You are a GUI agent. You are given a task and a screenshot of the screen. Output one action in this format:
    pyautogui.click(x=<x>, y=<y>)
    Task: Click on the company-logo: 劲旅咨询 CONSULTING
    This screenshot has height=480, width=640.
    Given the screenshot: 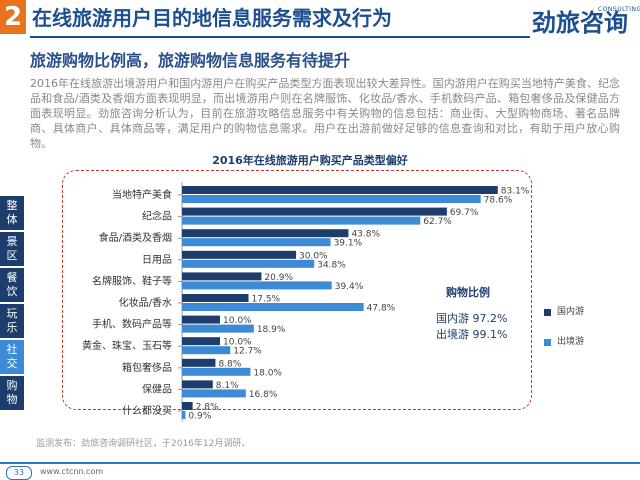 What is the action you would take?
    pyautogui.click(x=586, y=25)
    